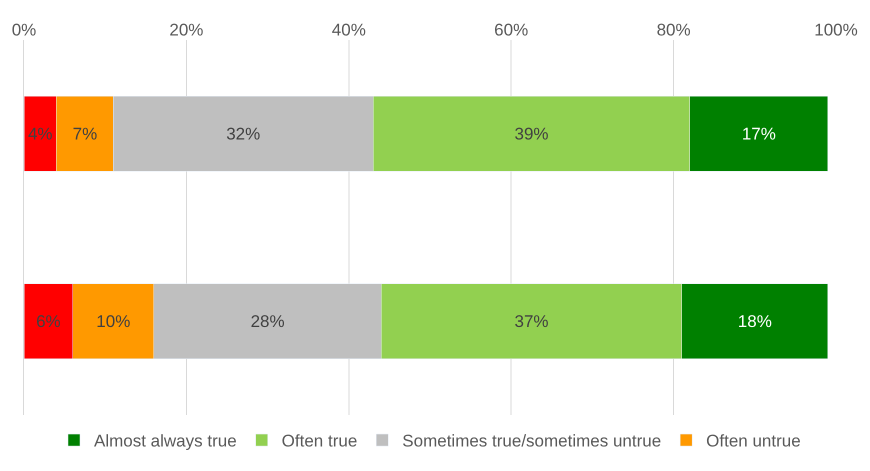 This screenshot has width=870, height=471. Describe the element at coordinates (759, 134) in the screenshot. I see `data-label: 17%` at that location.